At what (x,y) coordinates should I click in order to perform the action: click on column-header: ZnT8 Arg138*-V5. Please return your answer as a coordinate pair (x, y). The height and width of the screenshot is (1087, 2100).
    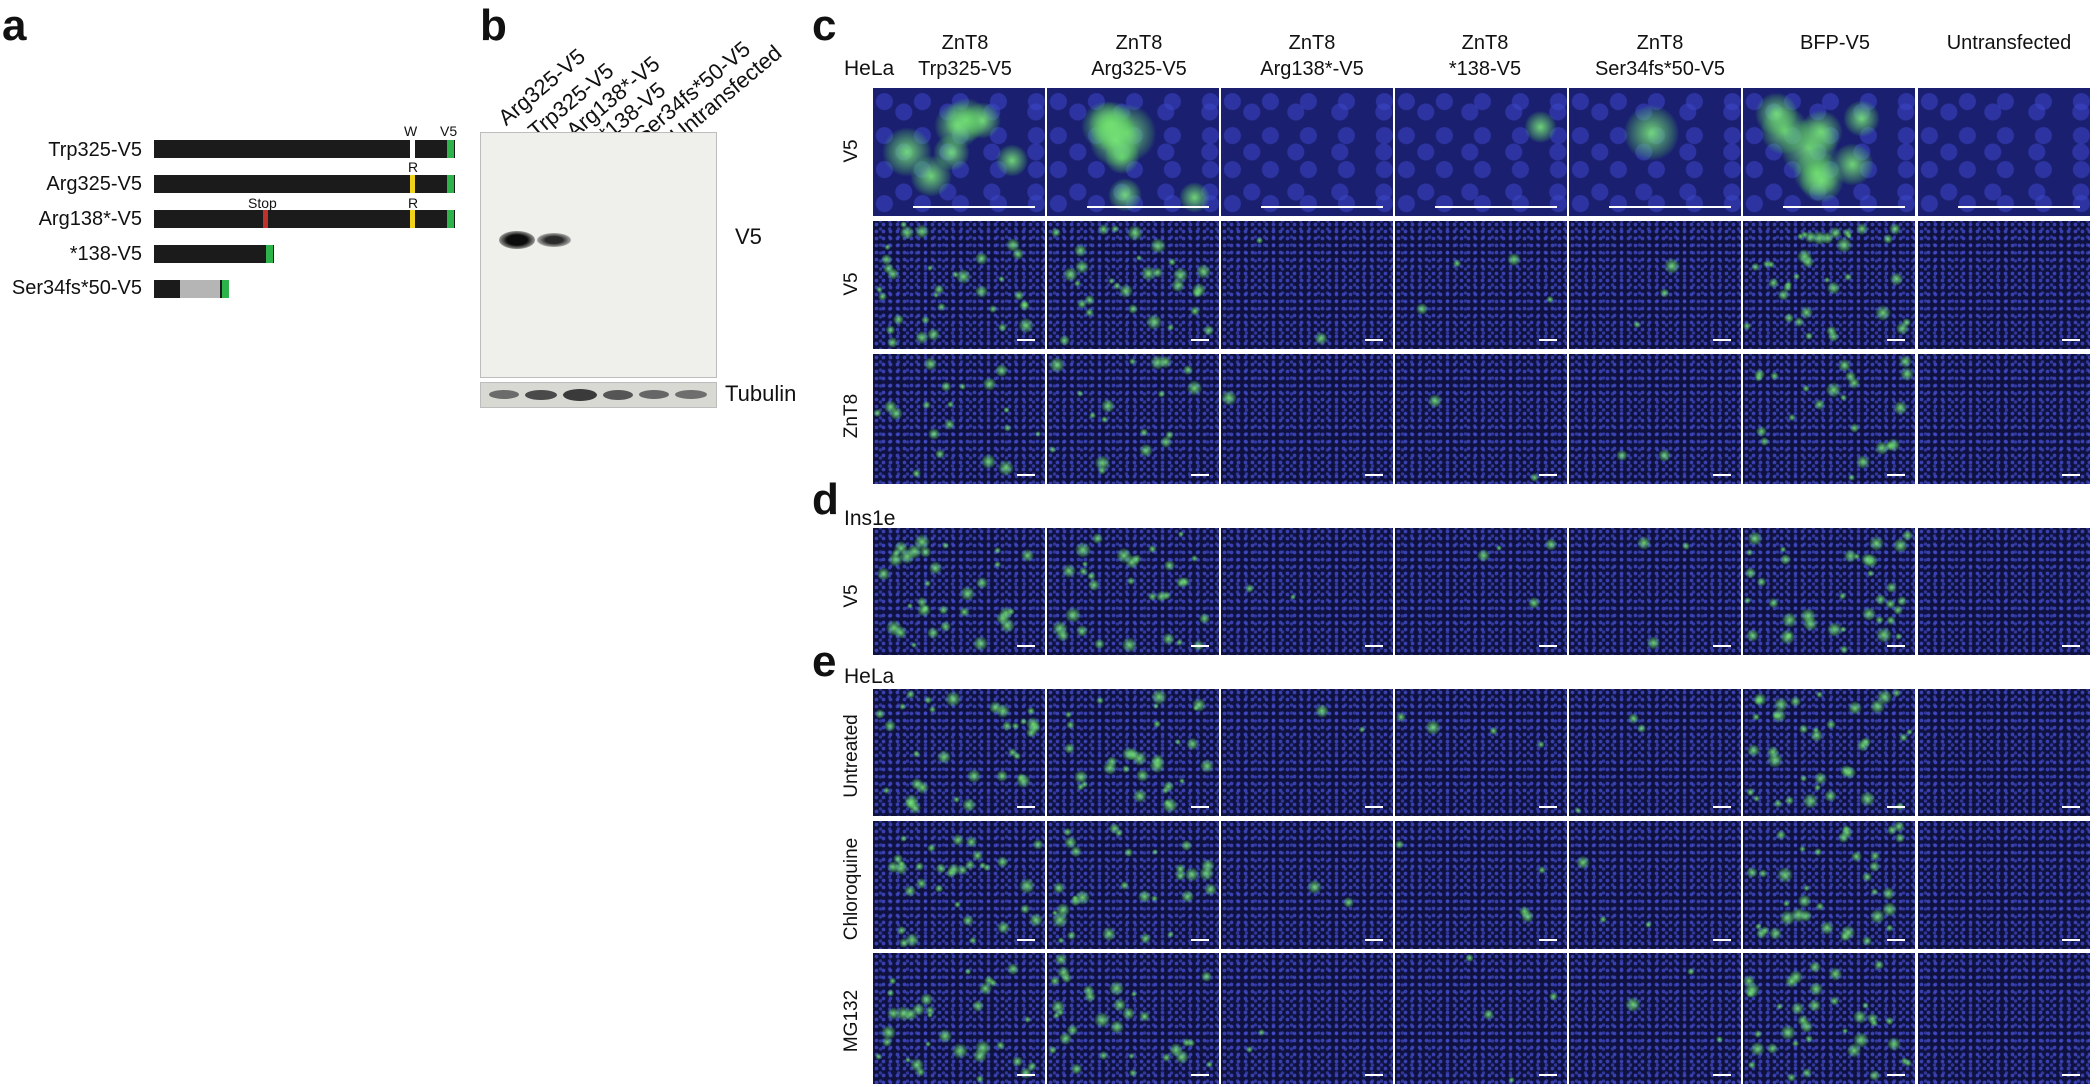
    Looking at the image, I should click on (1312, 56).